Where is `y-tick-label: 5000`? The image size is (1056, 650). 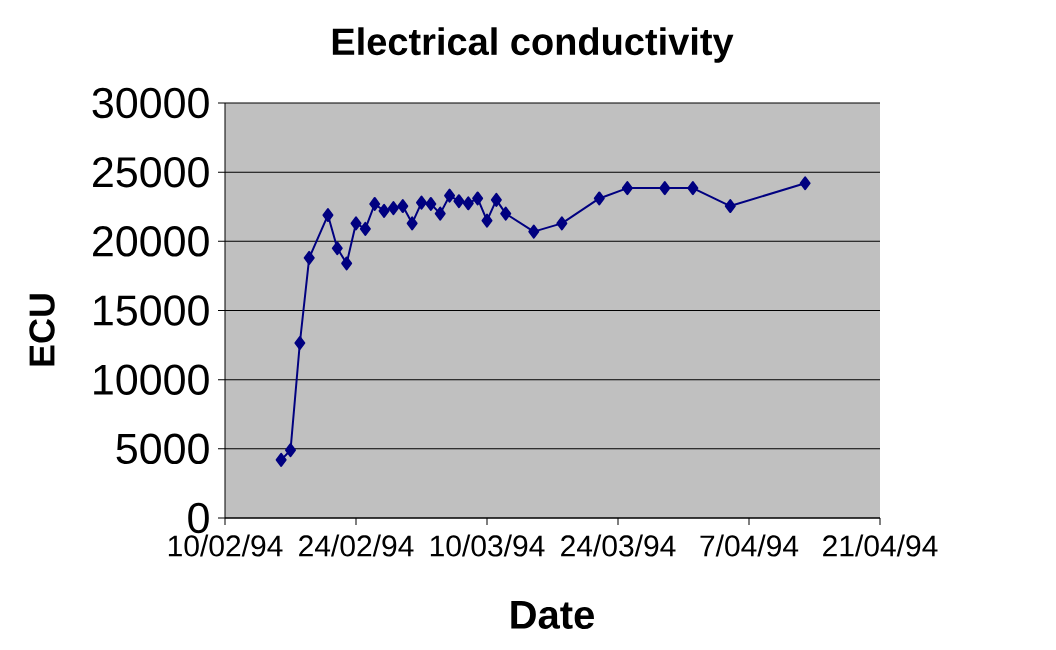 y-tick-label: 5000 is located at coordinates (162, 449).